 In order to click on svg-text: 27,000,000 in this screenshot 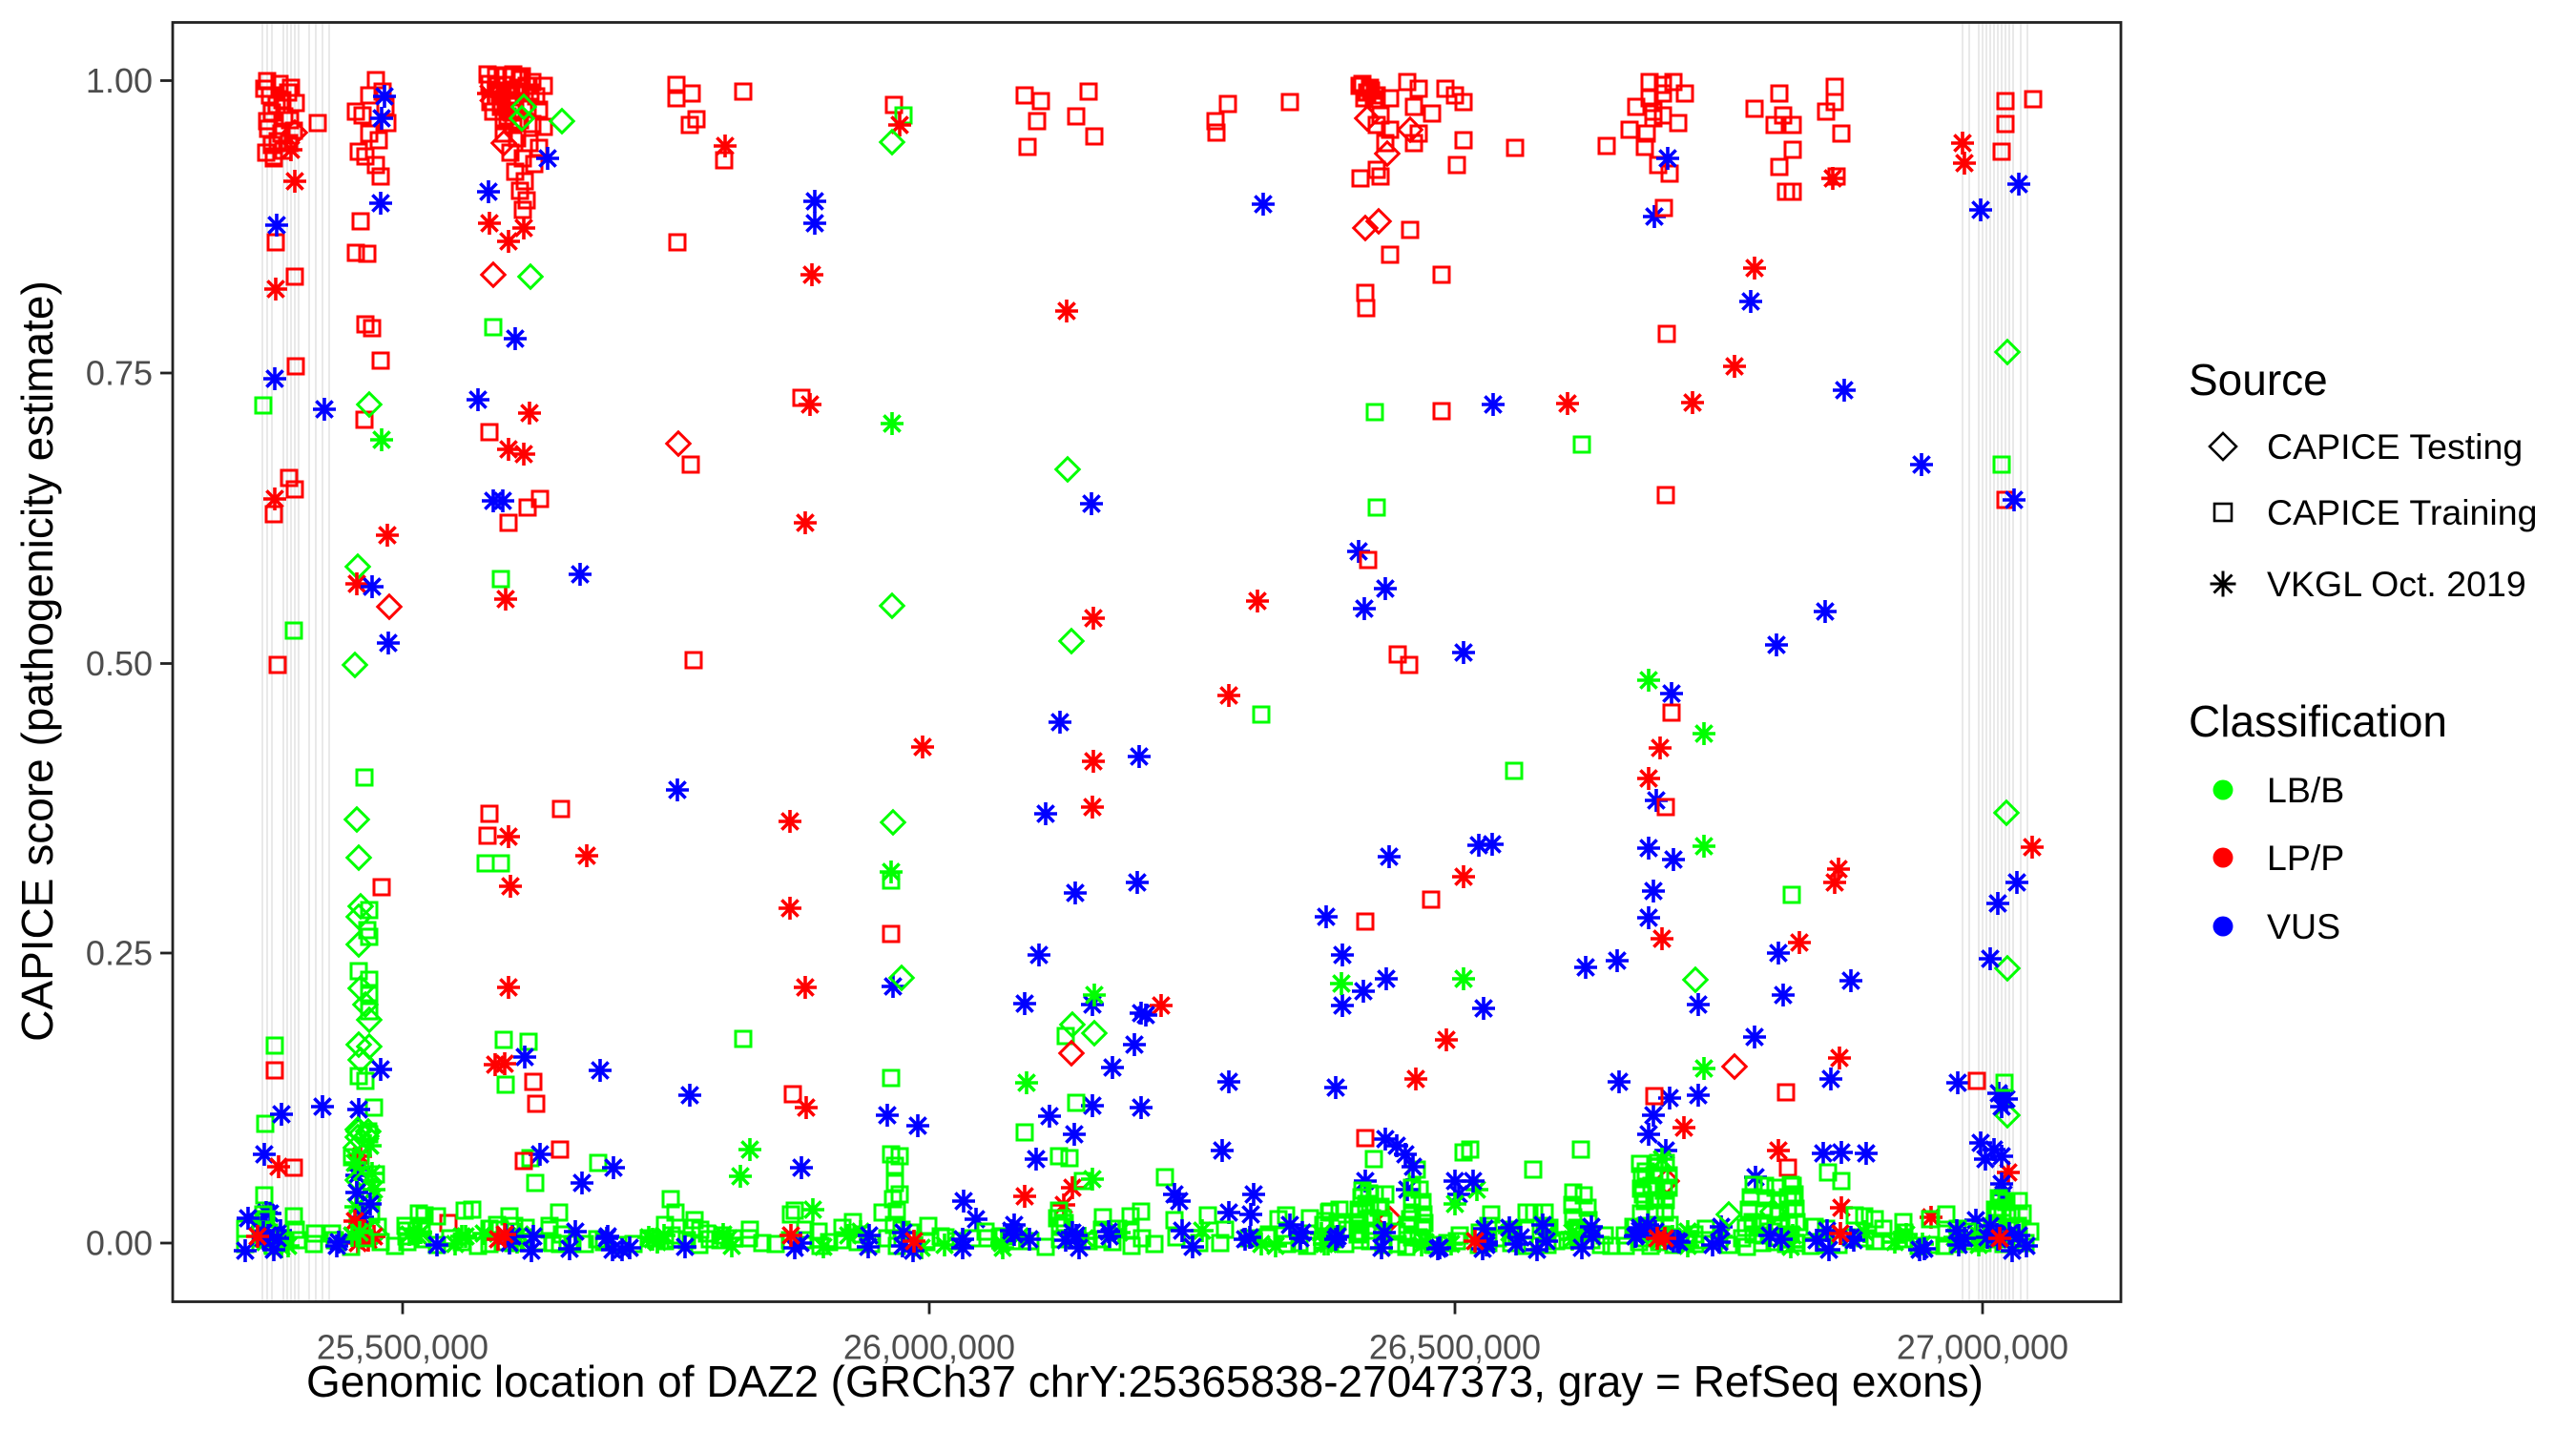, I will do `click(1982, 1347)`.